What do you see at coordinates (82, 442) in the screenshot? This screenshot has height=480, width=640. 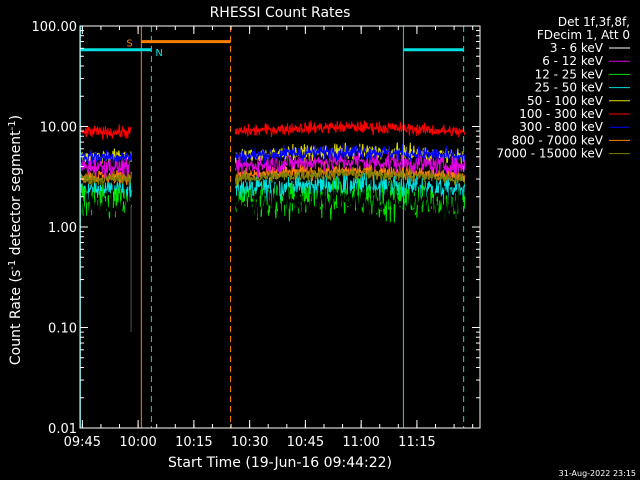 I see `x-tick-label: 09:45` at bounding box center [82, 442].